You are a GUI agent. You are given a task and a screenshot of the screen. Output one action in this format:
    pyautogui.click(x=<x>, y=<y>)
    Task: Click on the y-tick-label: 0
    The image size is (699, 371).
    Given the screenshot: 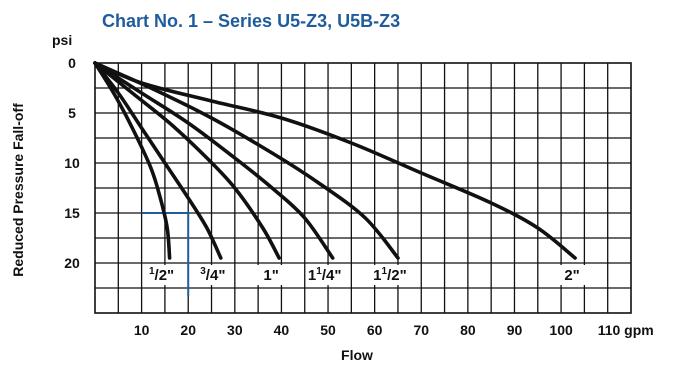 What is the action you would take?
    pyautogui.click(x=72, y=63)
    